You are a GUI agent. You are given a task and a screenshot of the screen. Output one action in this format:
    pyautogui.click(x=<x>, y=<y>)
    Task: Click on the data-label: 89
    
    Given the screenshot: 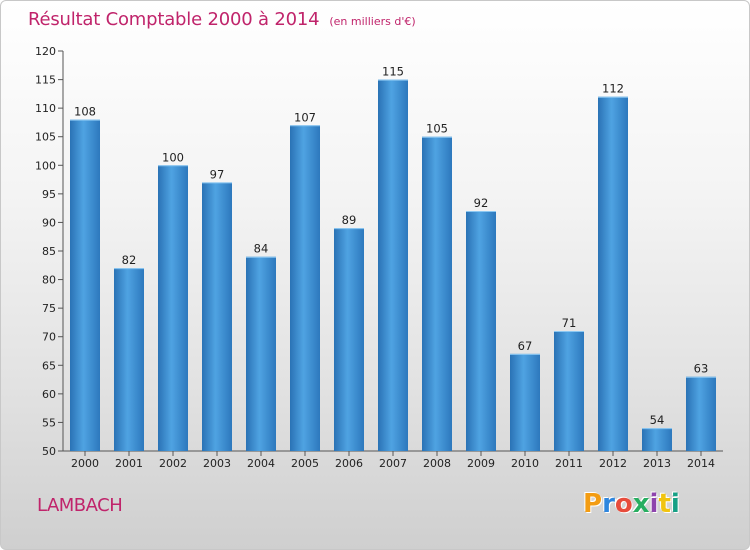 What is the action you would take?
    pyautogui.click(x=349, y=220)
    